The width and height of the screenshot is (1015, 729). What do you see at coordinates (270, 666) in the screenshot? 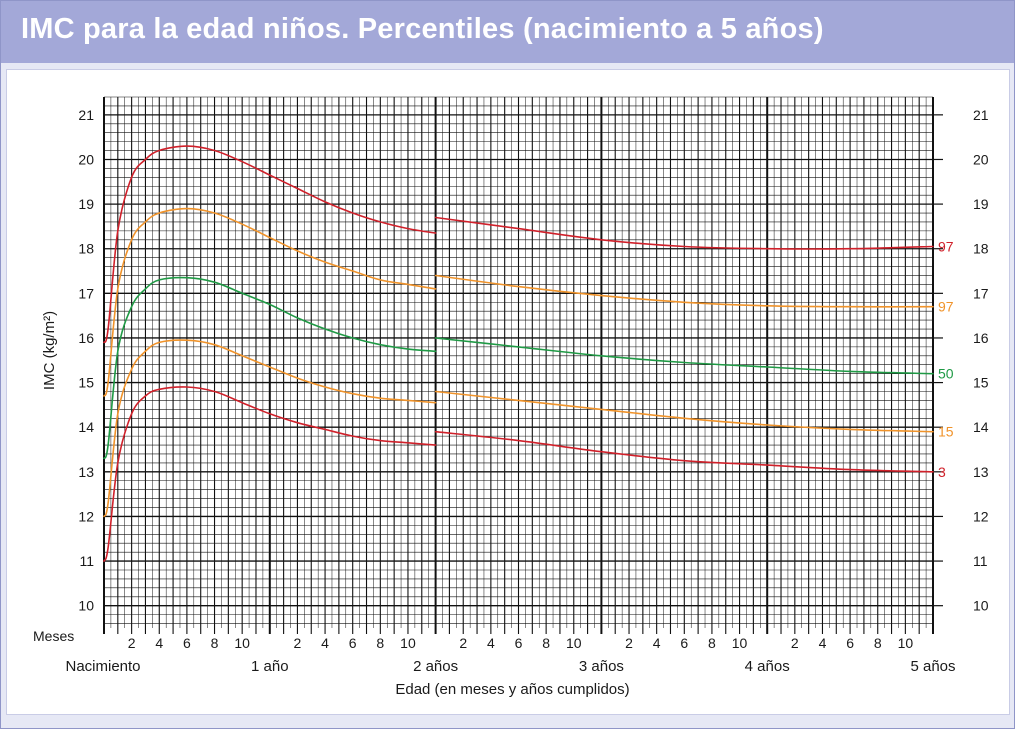
I see `year-label: 1 año` at bounding box center [270, 666].